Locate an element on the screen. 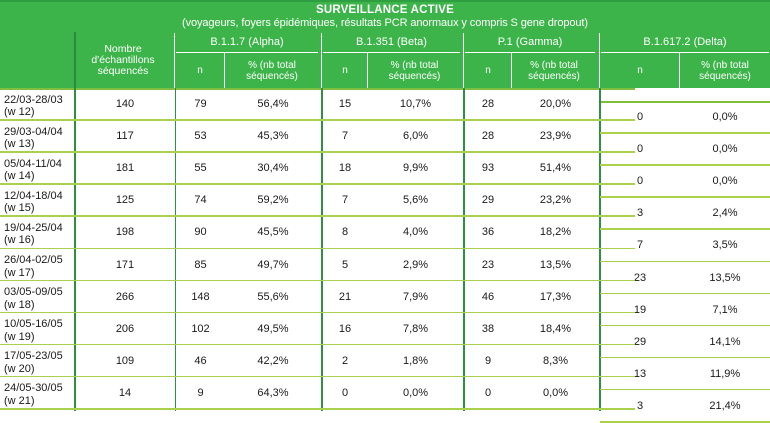 This screenshot has height=423, width=770. cell-beta-pct: 4,0% is located at coordinates (415, 232).